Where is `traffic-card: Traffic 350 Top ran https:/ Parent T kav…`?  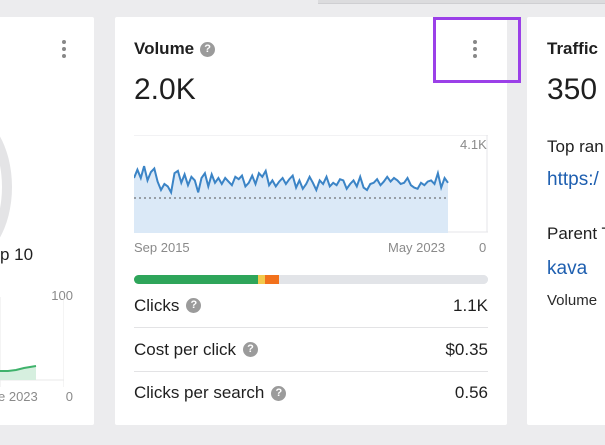
traffic-card: Traffic 350 Top ran https:/ Parent T kav… is located at coordinates (566, 221).